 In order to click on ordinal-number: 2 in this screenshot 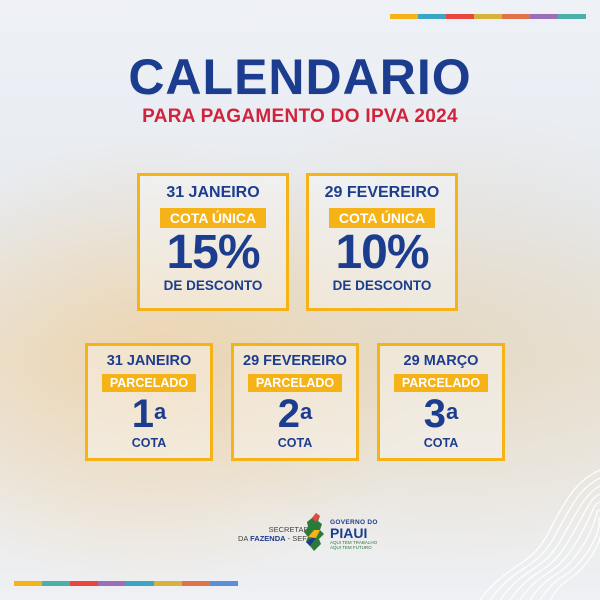, I will do `click(288, 414)`.